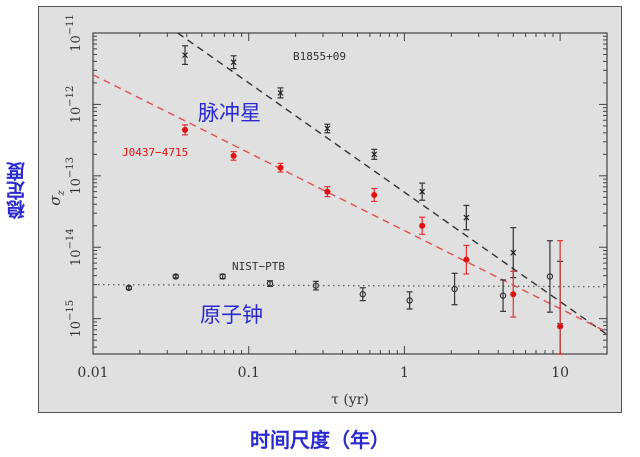 The height and width of the screenshot is (457, 640). I want to click on label-b1855: B1855+09, so click(319, 56).